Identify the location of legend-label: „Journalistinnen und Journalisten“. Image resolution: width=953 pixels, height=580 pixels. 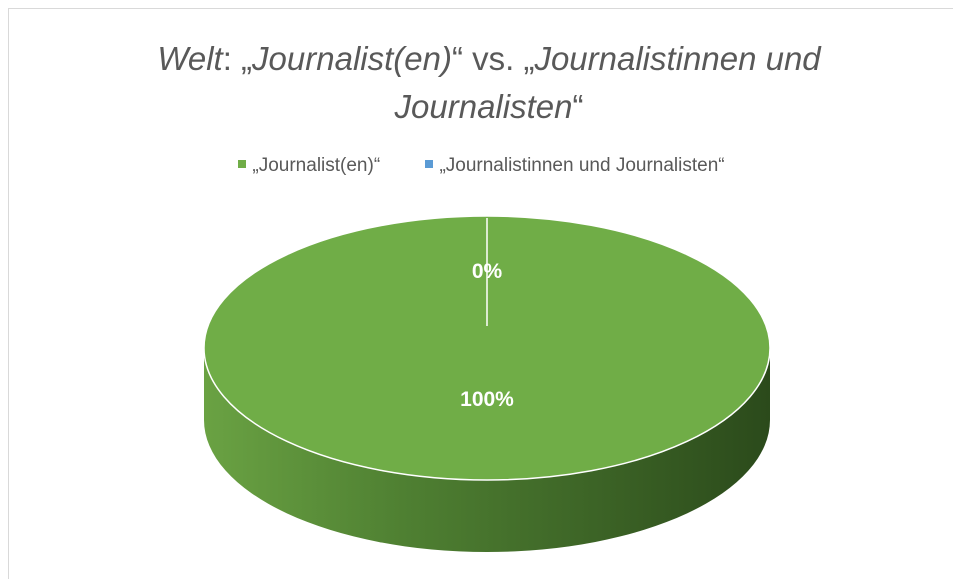
(582, 165).